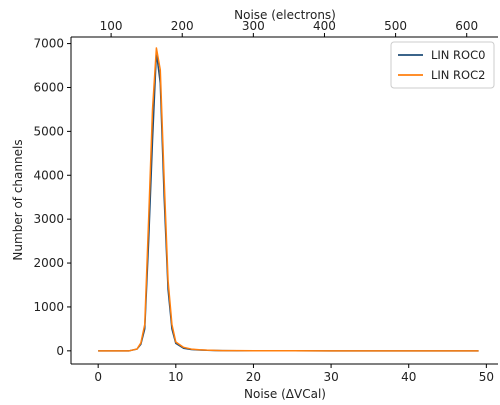 The width and height of the screenshot is (500, 405). What do you see at coordinates (324, 26) in the screenshot?
I see `top-x-tick-label: 400` at bounding box center [324, 26].